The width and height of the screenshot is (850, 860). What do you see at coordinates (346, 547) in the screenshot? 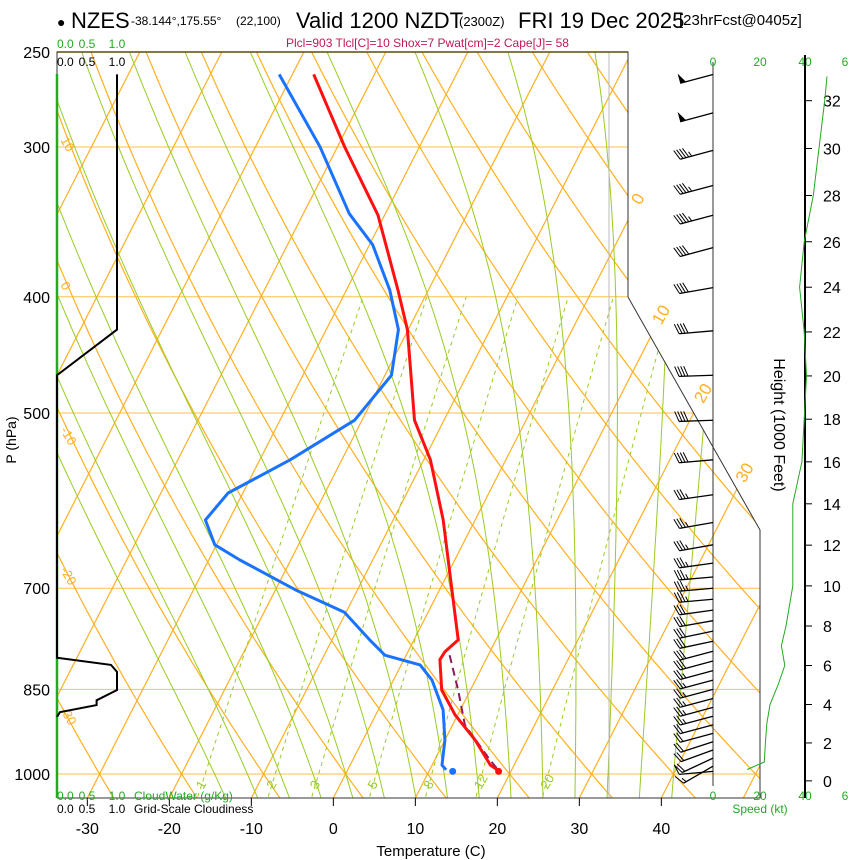
I see `mixing-ratio-line` at bounding box center [346, 547].